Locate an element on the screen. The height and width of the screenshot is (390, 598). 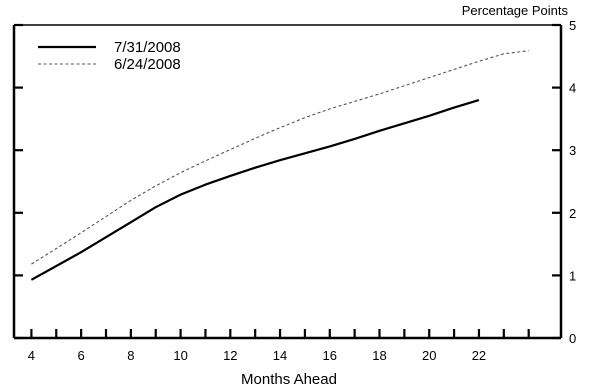
x-axis-ticks: 4 6 8 10 12 14 16 18 20 22 is located at coordinates (279, 346).